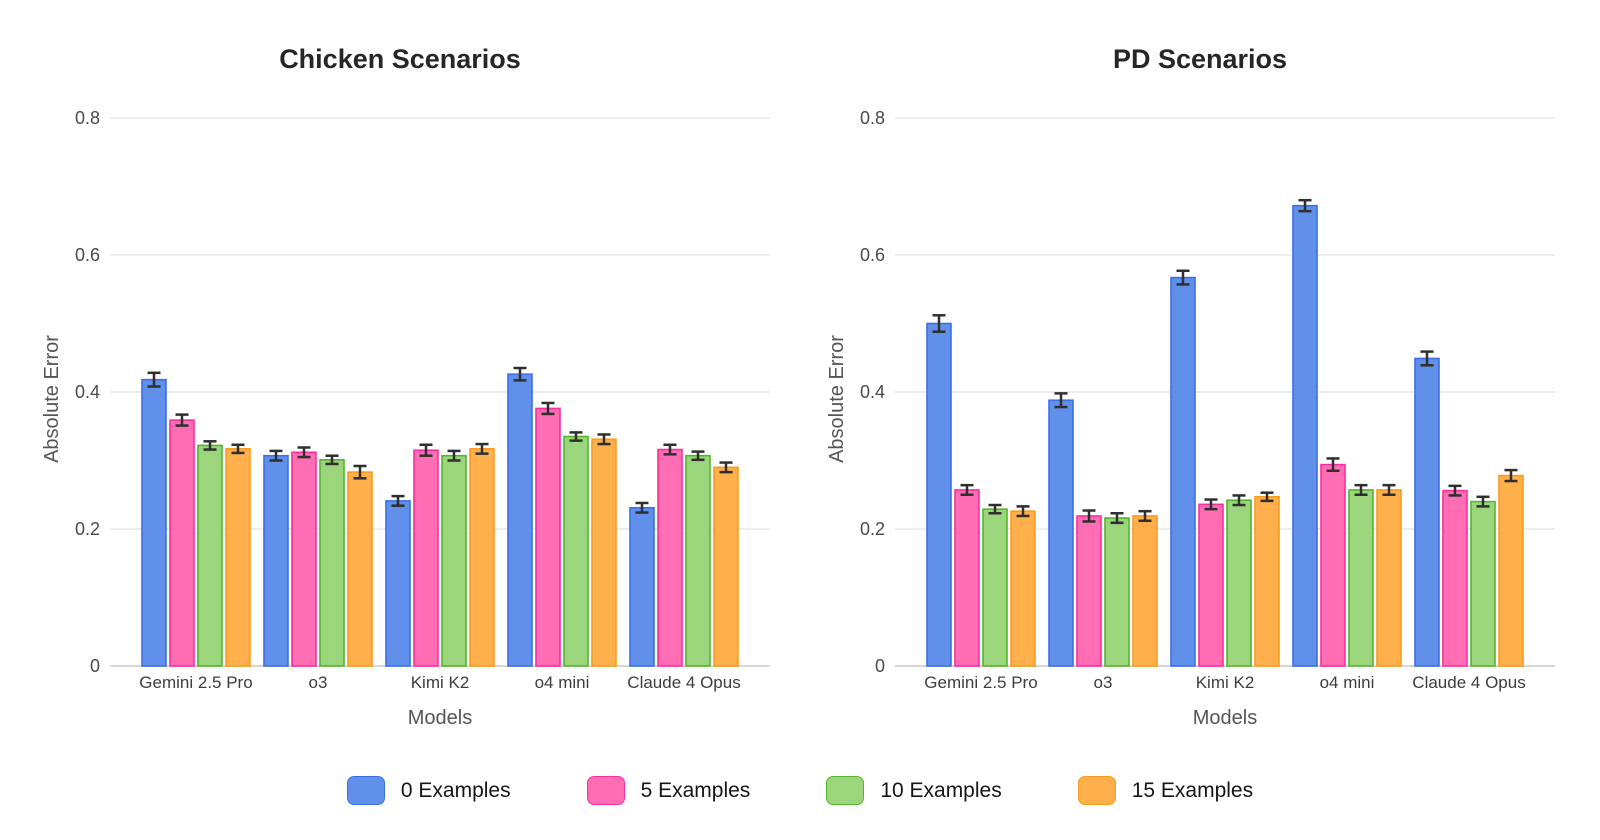 This screenshot has height=840, width=1600. I want to click on pd-chart-title: PD Scenarios, so click(1200, 59).